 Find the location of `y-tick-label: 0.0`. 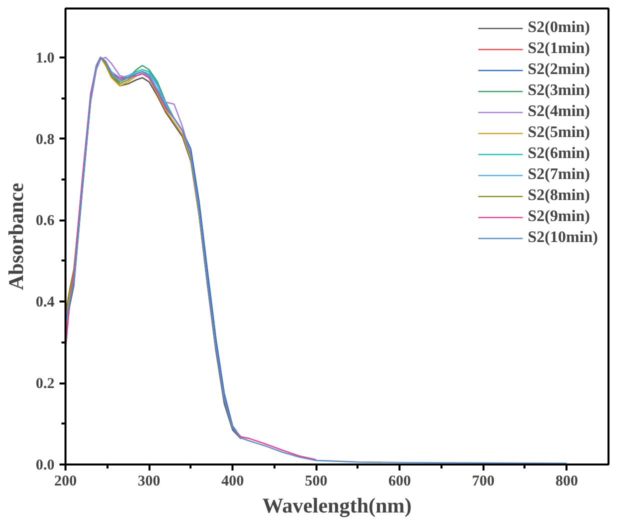

y-tick-label: 0.0 is located at coordinates (45, 466).